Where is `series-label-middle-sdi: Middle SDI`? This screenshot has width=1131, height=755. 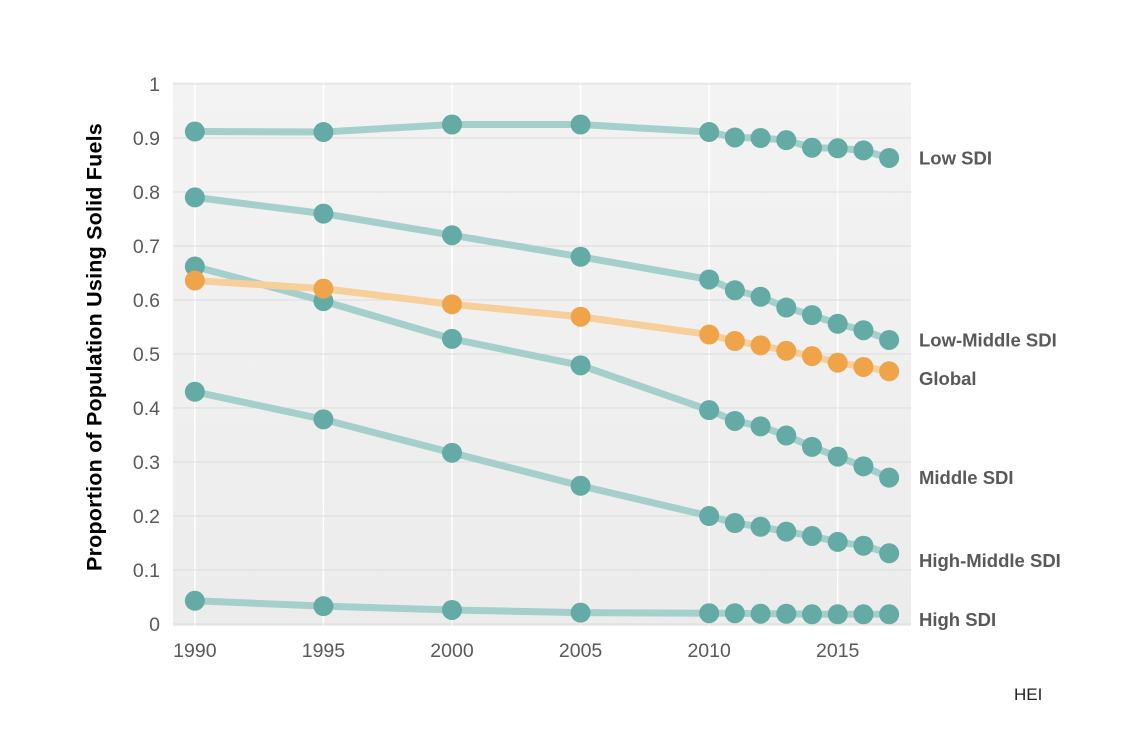
series-label-middle-sdi: Middle SDI is located at coordinates (966, 477).